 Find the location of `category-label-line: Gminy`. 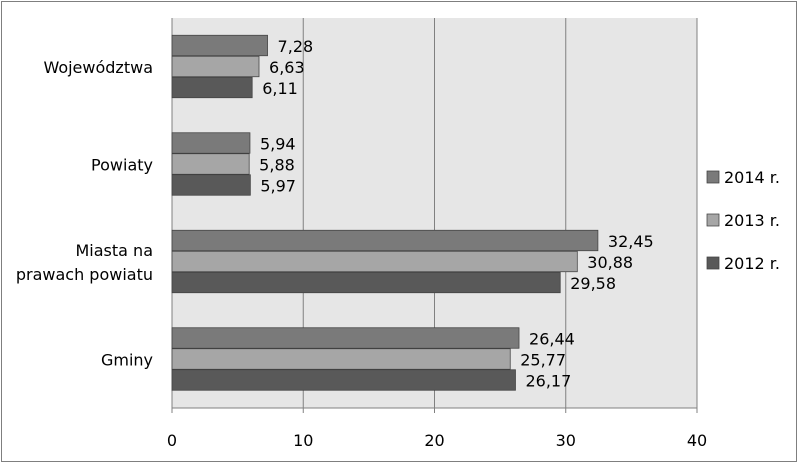

category-label-line: Gminy is located at coordinates (127, 359).